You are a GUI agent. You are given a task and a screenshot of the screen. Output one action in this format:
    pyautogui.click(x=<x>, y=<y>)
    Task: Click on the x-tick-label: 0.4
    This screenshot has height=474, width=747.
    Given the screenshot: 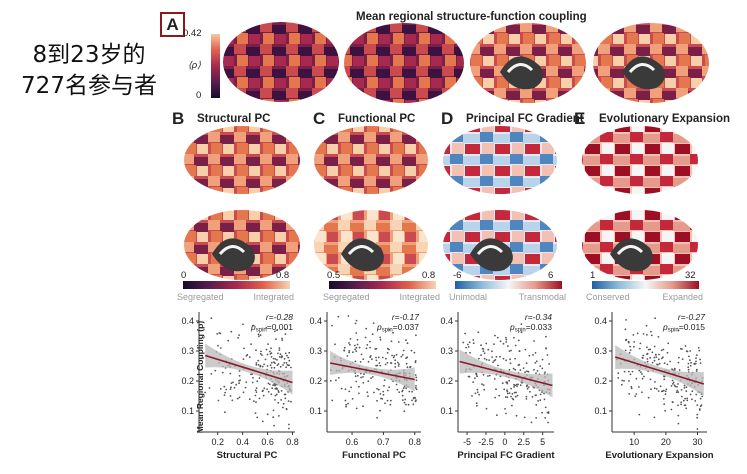 What is the action you would take?
    pyautogui.click(x=242, y=442)
    